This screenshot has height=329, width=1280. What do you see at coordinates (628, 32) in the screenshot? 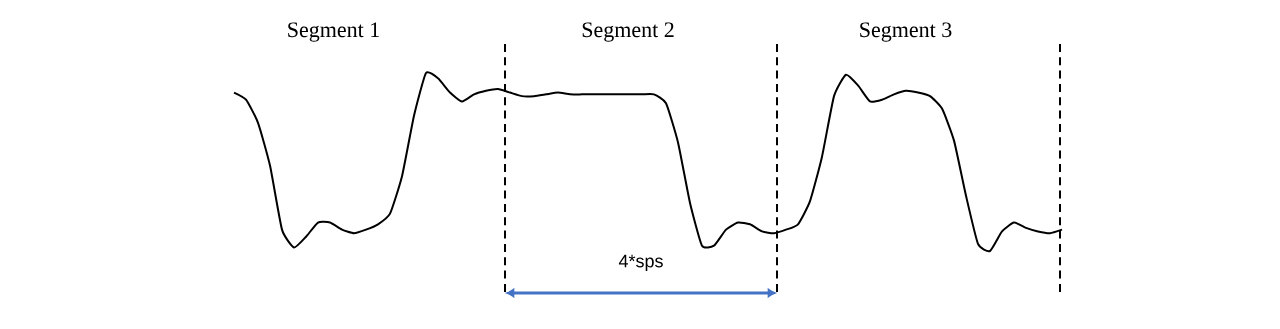
I see `text: Segment 2` at bounding box center [628, 32].